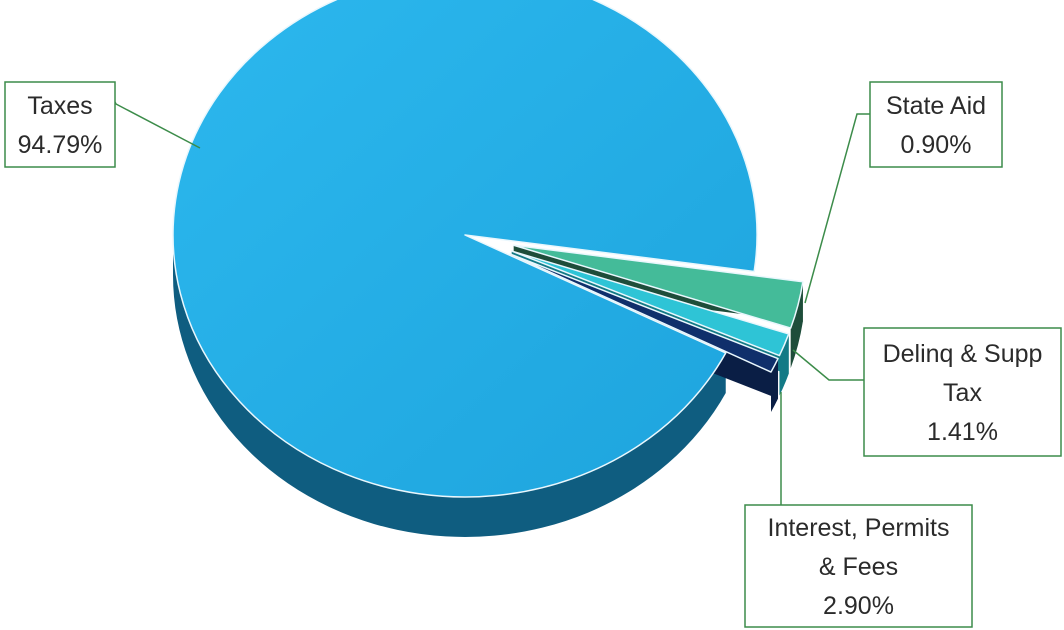 This screenshot has height=630, width=1064. I want to click on callout-interest-permits-fees: Interest, Permits & Fees 2.90%, so click(858, 510).